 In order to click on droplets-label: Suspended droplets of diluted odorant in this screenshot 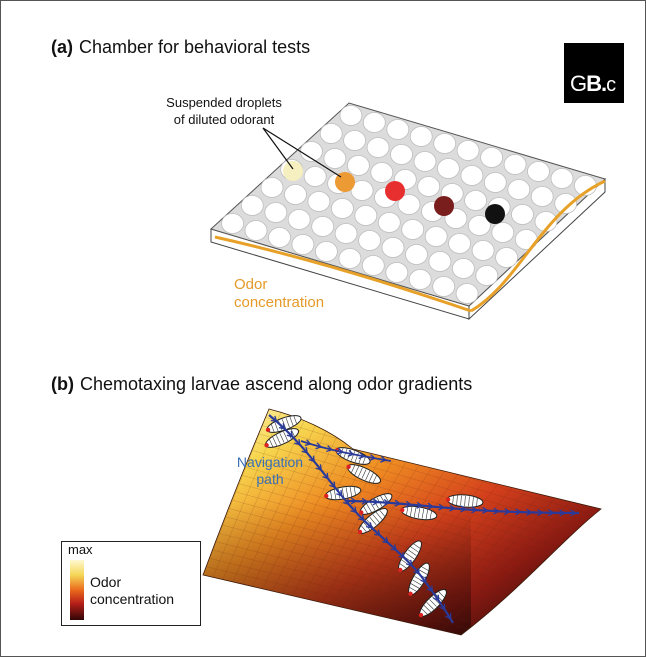, I will do `click(224, 111)`.